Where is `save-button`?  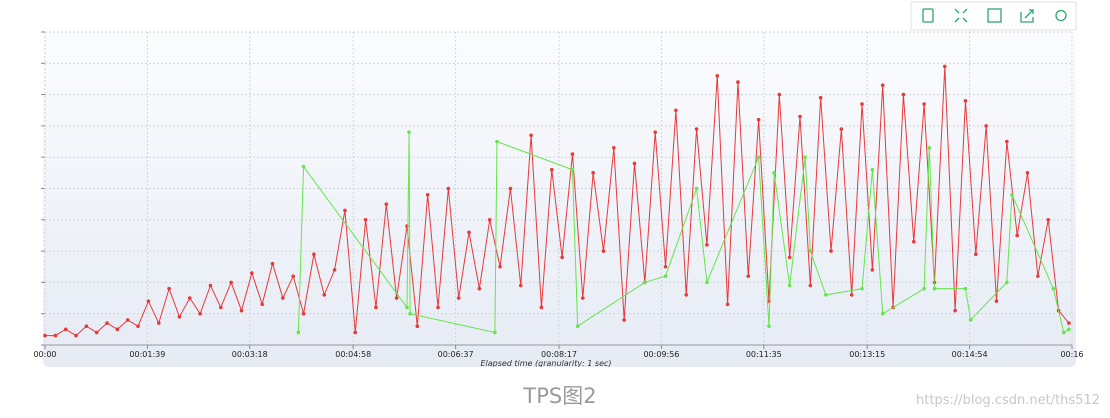 save-button is located at coordinates (994, 15).